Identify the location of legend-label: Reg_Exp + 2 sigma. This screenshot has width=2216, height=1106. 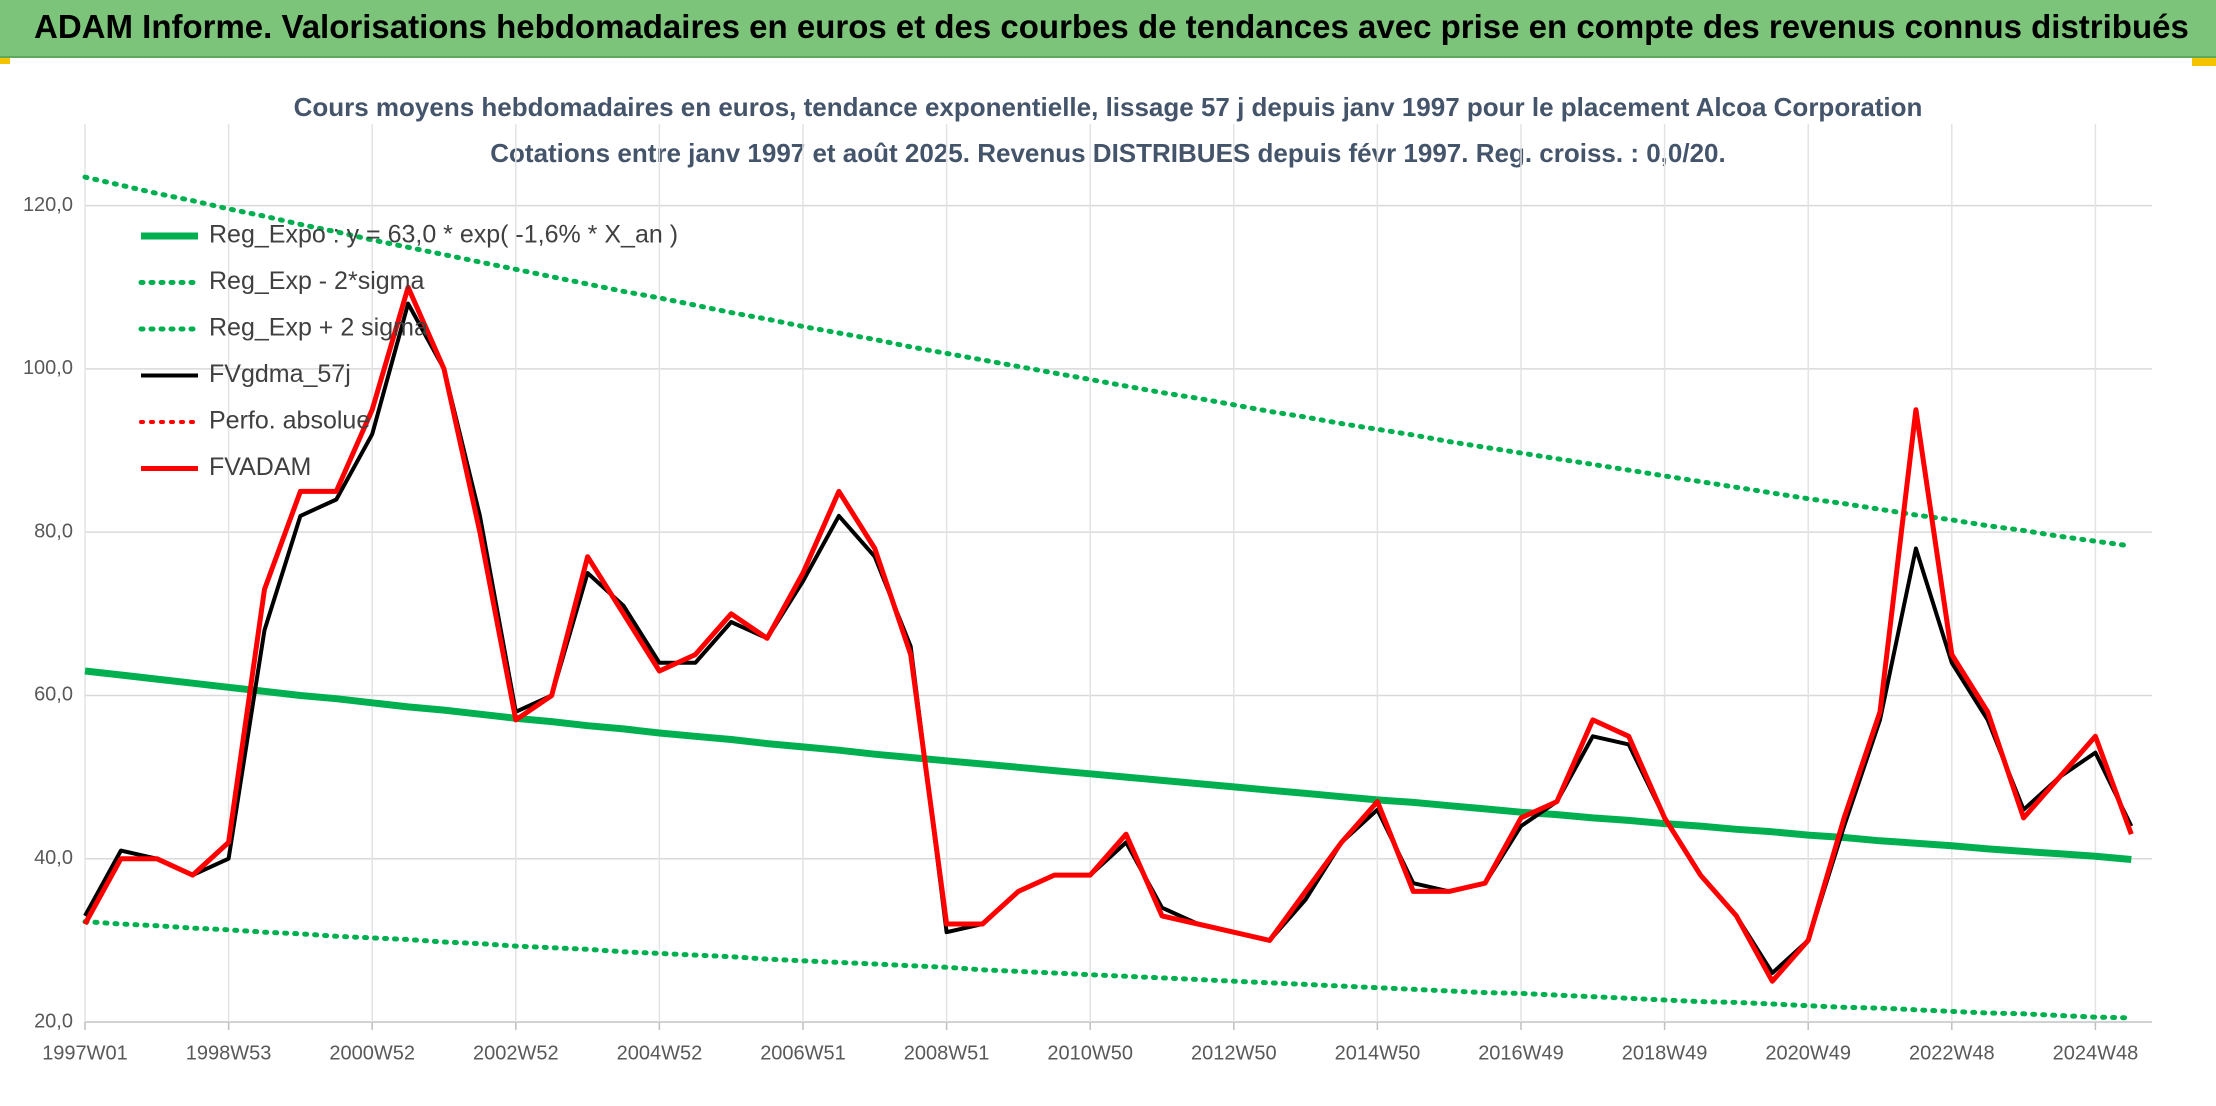
(318, 328).